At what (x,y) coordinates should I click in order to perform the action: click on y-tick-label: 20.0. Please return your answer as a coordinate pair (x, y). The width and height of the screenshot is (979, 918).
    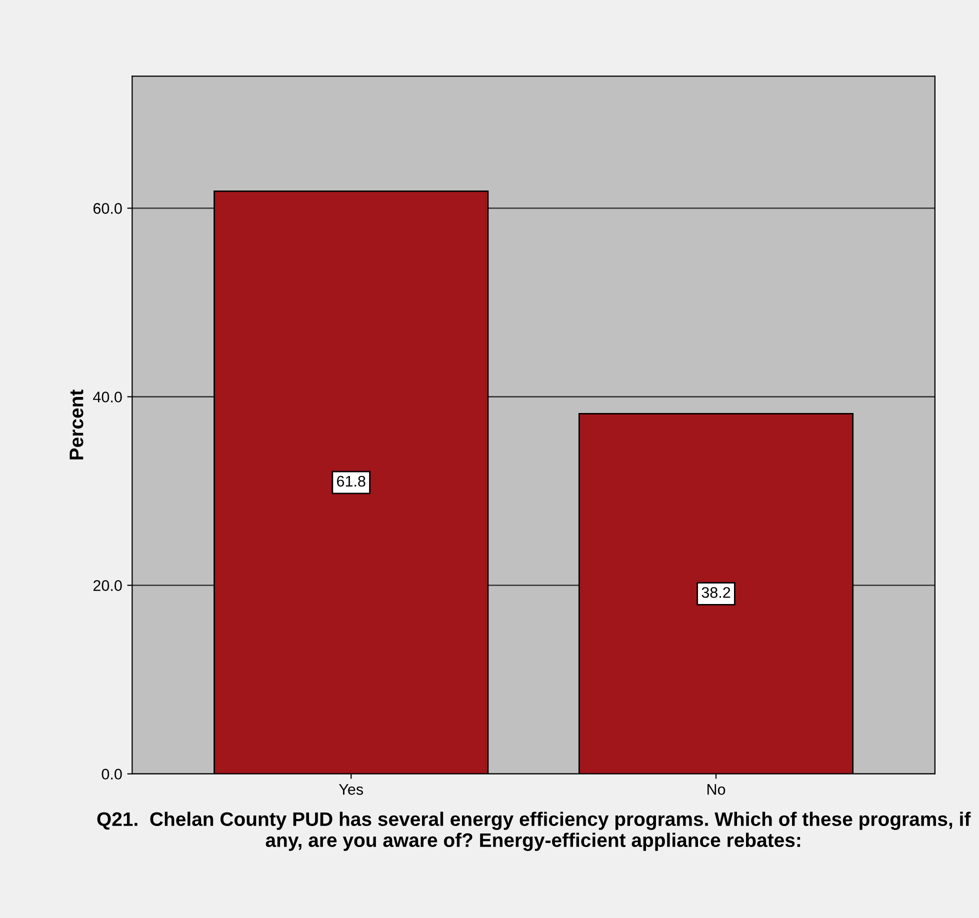
    Looking at the image, I should click on (107, 585).